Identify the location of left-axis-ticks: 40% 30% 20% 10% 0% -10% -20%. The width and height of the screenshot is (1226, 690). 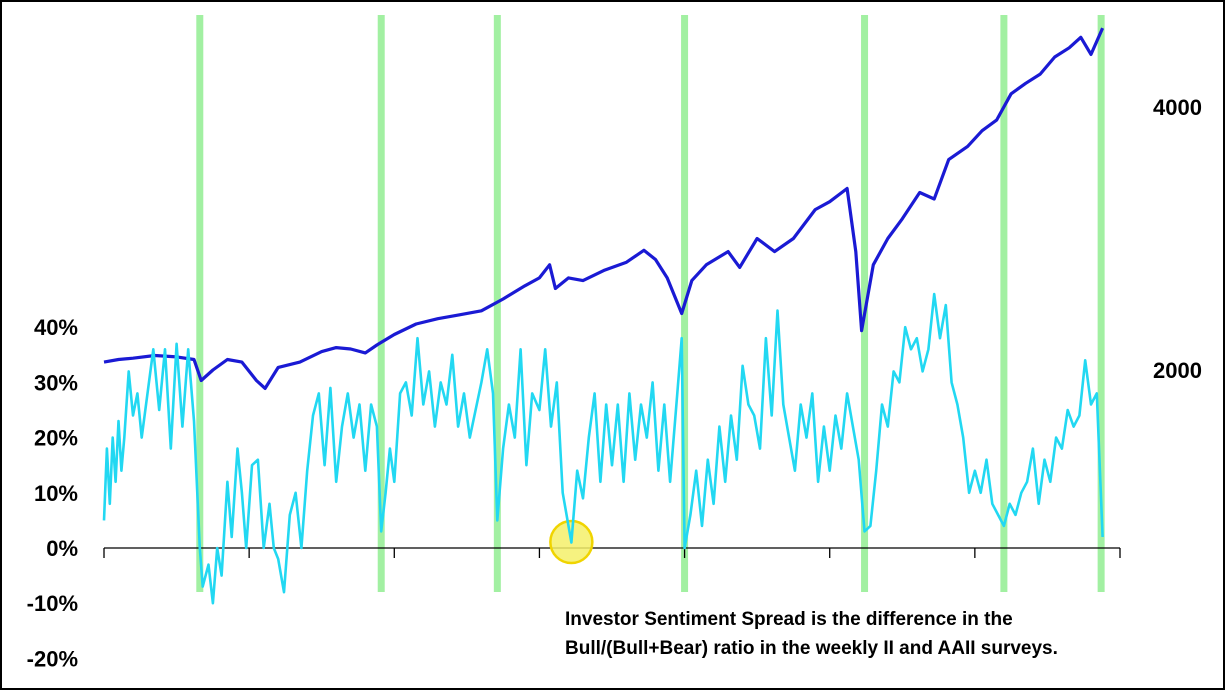
(52, 493).